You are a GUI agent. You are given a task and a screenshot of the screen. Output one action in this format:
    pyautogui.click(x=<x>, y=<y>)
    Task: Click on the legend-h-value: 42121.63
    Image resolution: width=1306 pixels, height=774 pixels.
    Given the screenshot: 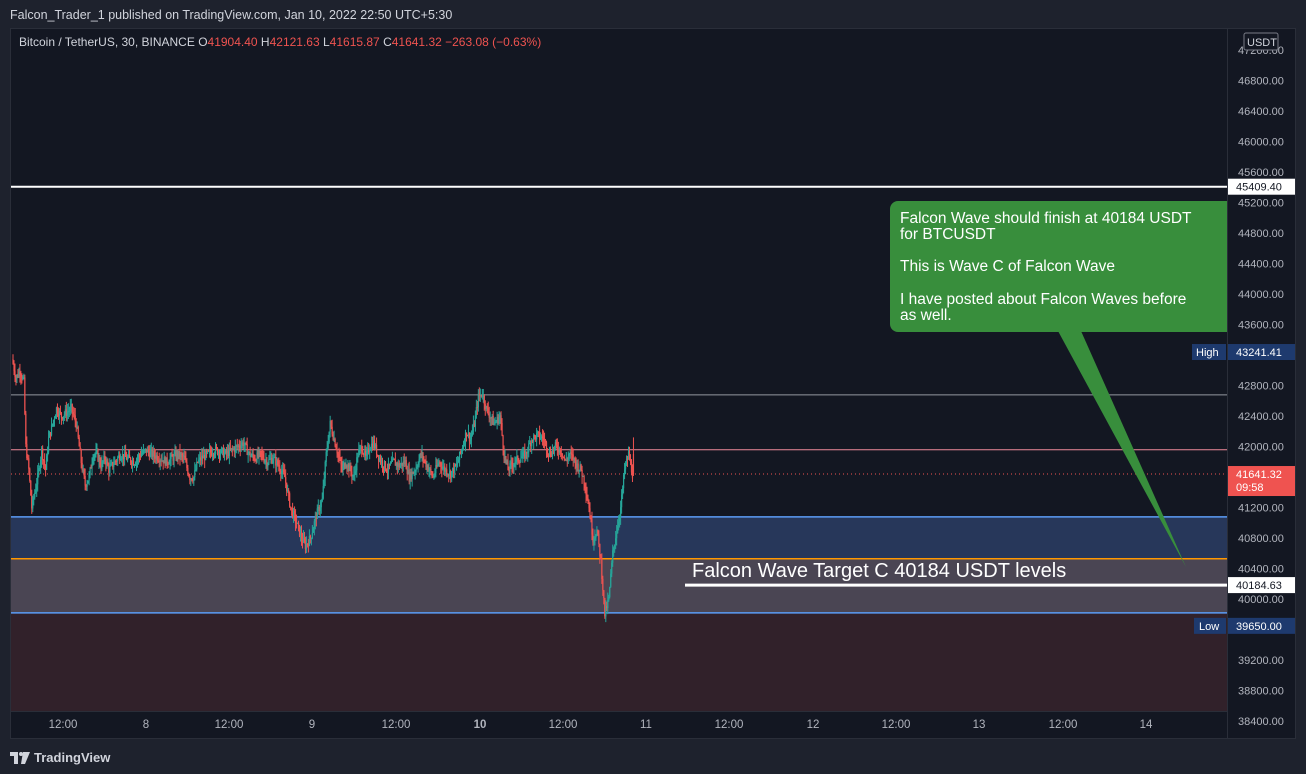 What is the action you would take?
    pyautogui.click(x=296, y=42)
    